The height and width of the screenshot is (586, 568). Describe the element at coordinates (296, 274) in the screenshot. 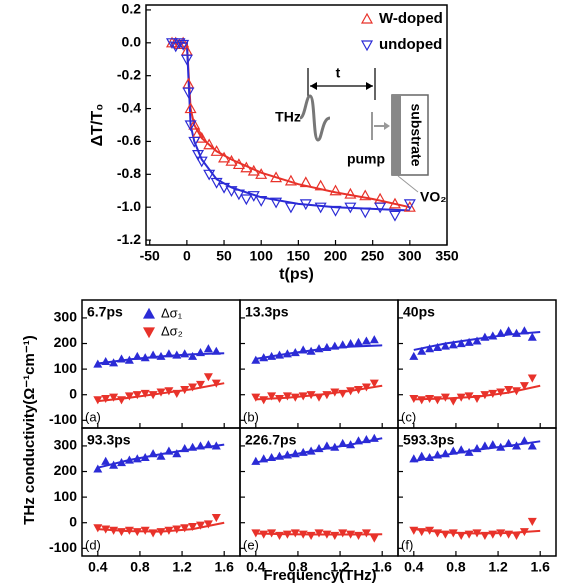

I see `x-axis-label: t(ps)` at that location.